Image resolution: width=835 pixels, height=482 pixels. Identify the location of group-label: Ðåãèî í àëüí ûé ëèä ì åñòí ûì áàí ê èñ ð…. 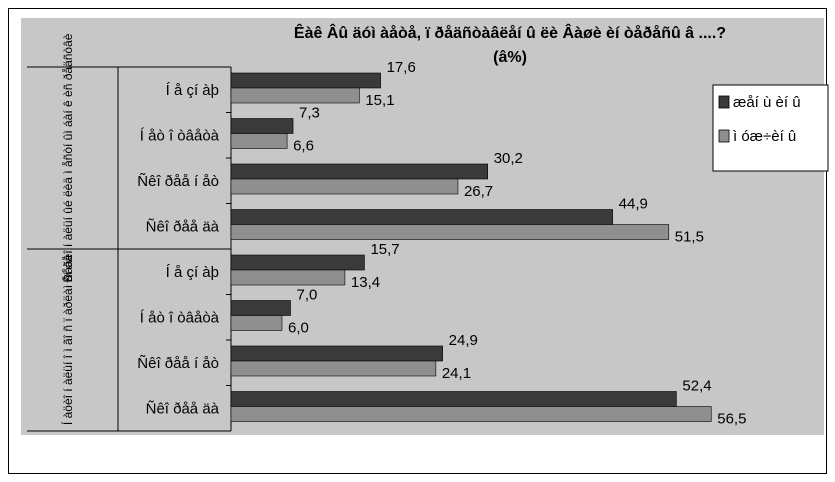
(68, 157).